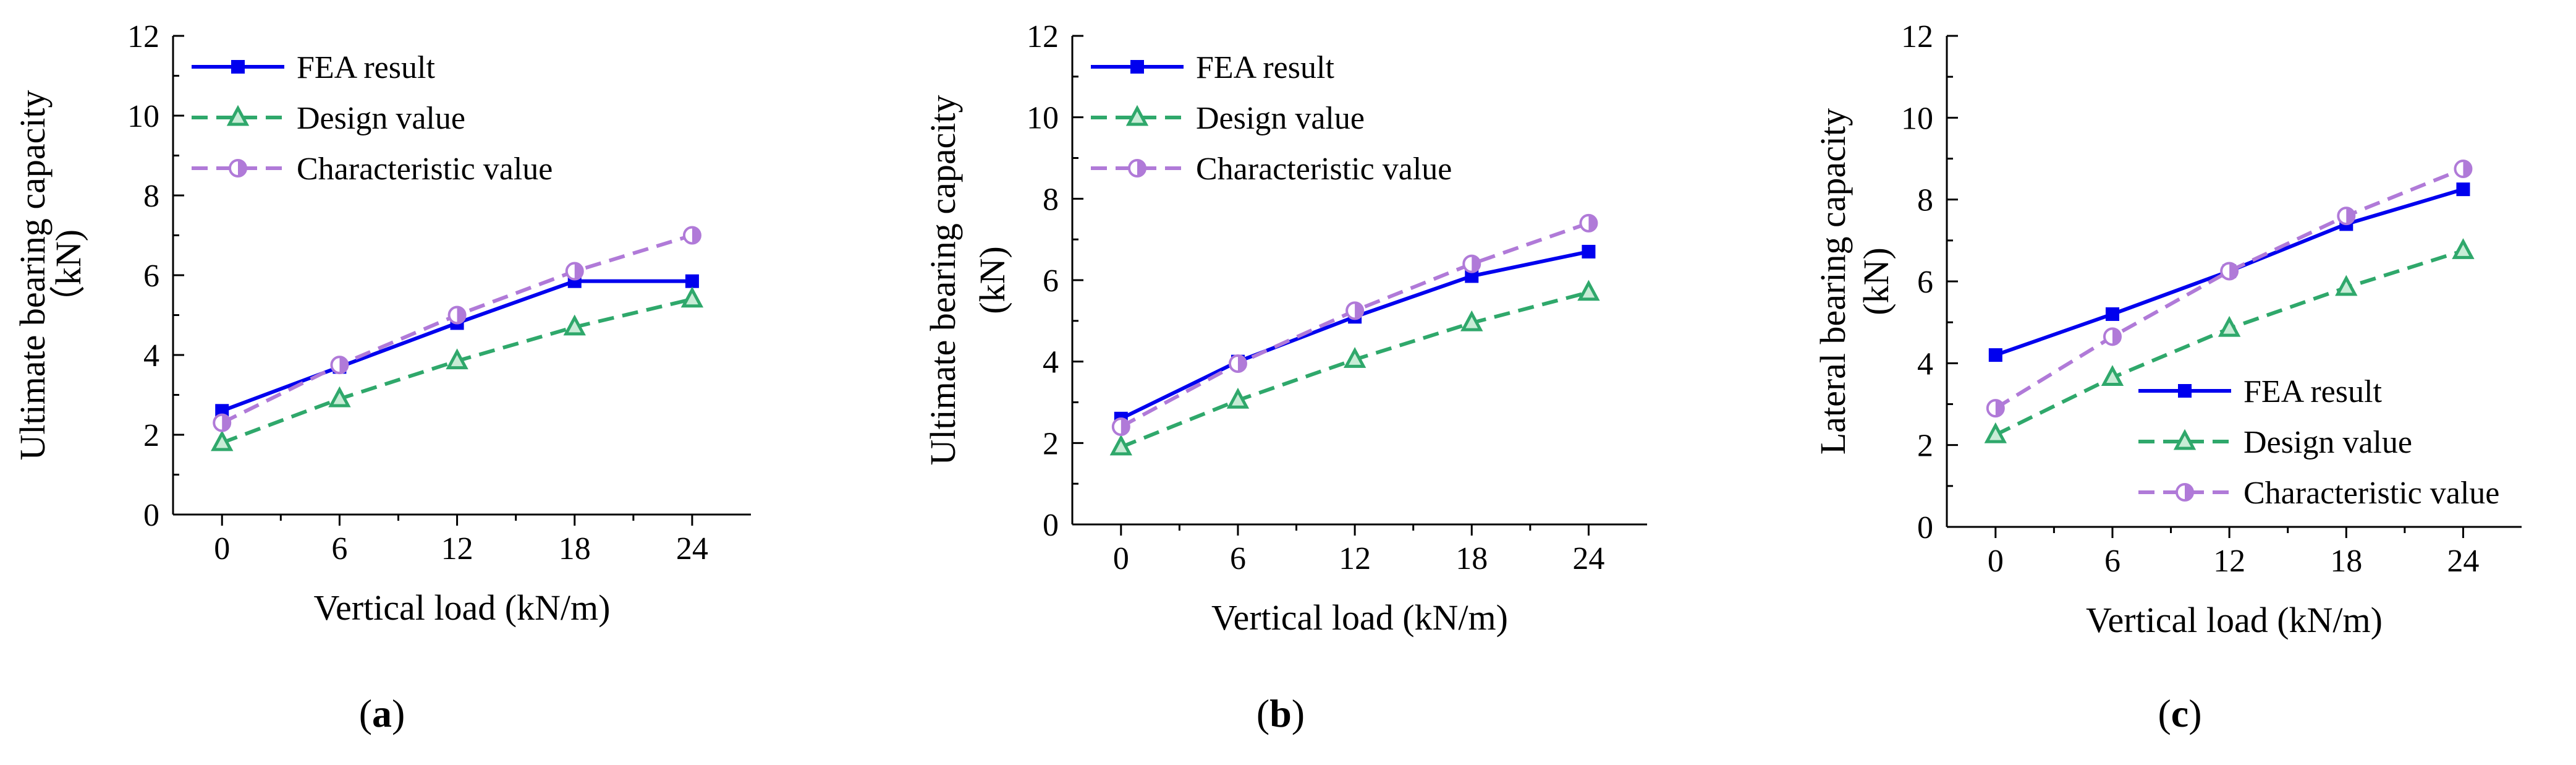 The image size is (2576, 765). Describe the element at coordinates (382, 713) in the screenshot. I see `panel-label-letter: a` at that location.